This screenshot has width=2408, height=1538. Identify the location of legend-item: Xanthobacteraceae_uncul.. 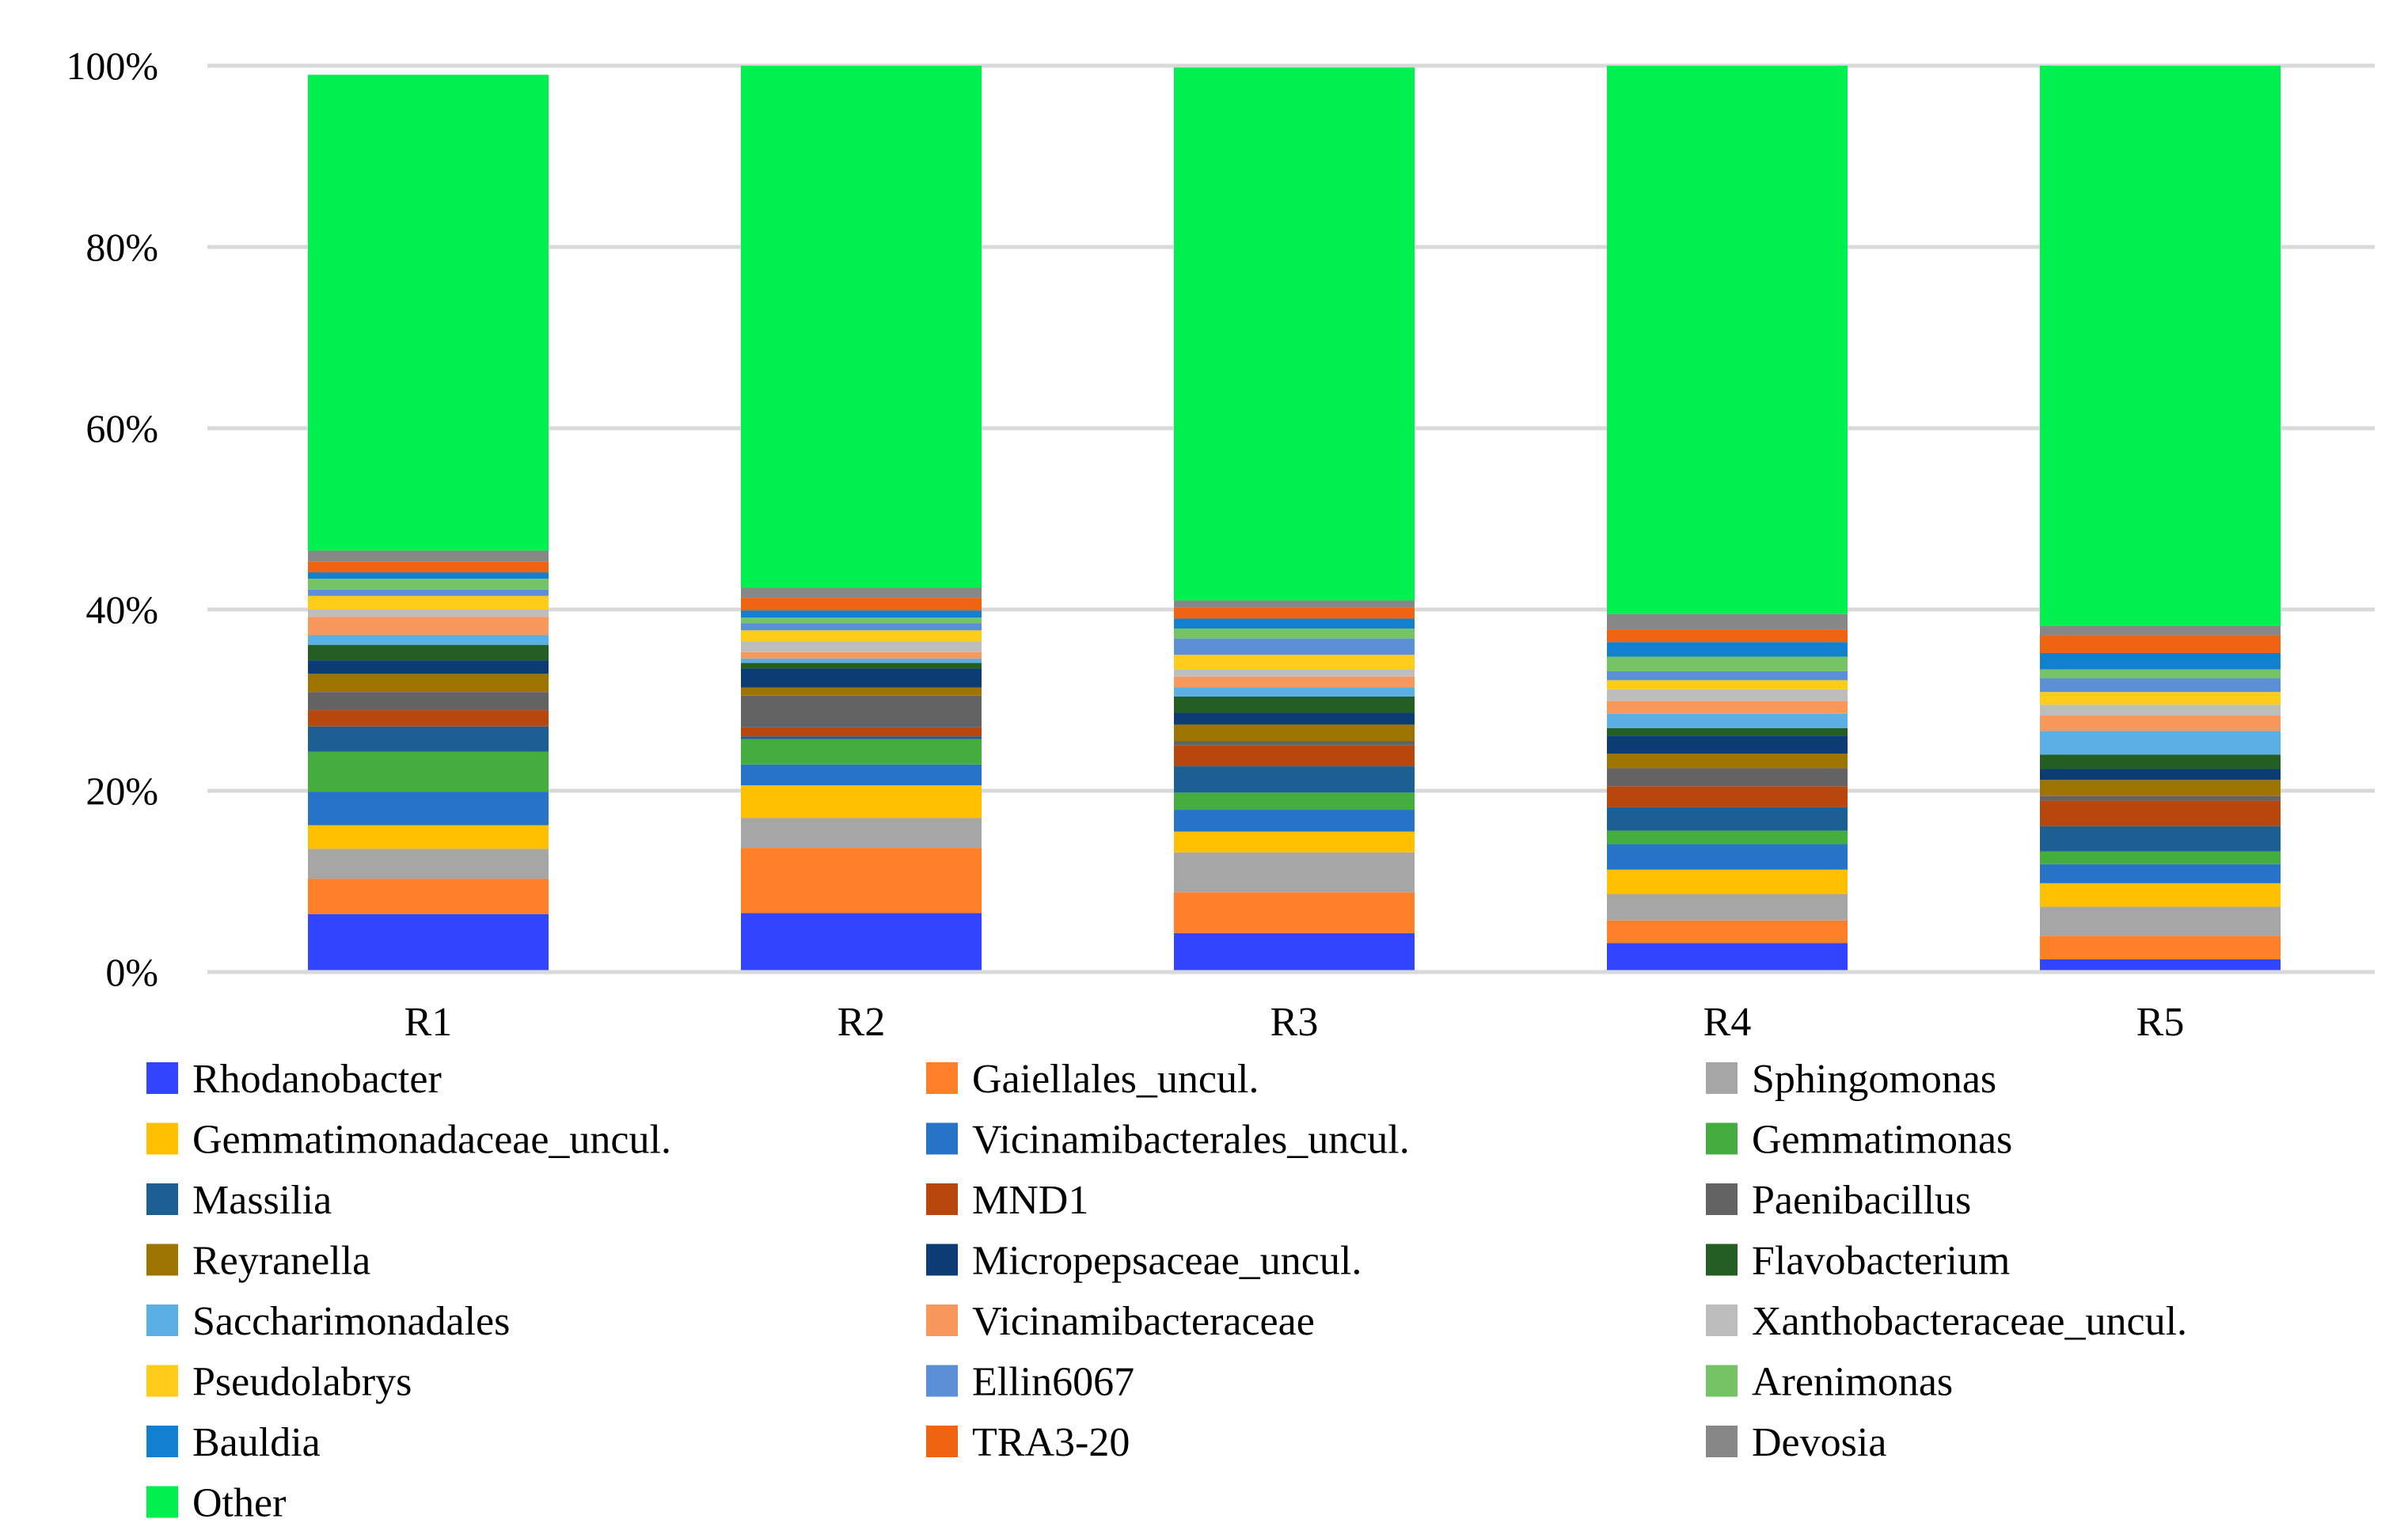
(1946, 1321).